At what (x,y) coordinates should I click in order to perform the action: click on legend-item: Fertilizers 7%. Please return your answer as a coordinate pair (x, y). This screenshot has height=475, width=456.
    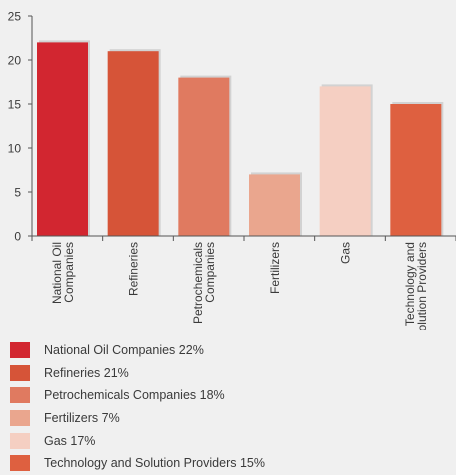
    Looking at the image, I should click on (137, 418).